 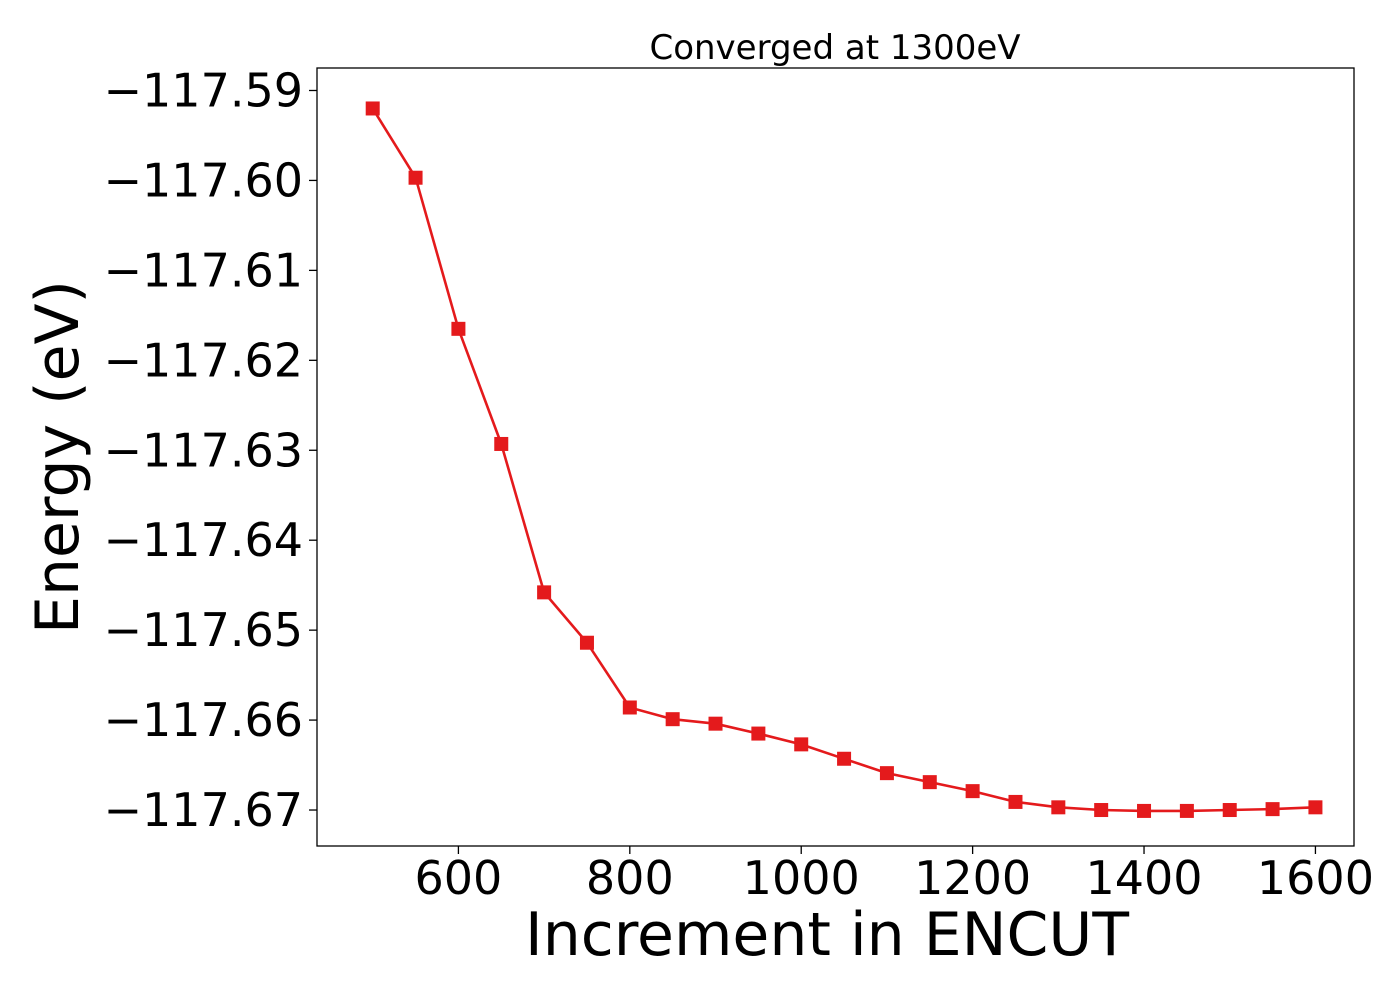 What do you see at coordinates (630, 878) in the screenshot?
I see `x-tick-label: 800` at bounding box center [630, 878].